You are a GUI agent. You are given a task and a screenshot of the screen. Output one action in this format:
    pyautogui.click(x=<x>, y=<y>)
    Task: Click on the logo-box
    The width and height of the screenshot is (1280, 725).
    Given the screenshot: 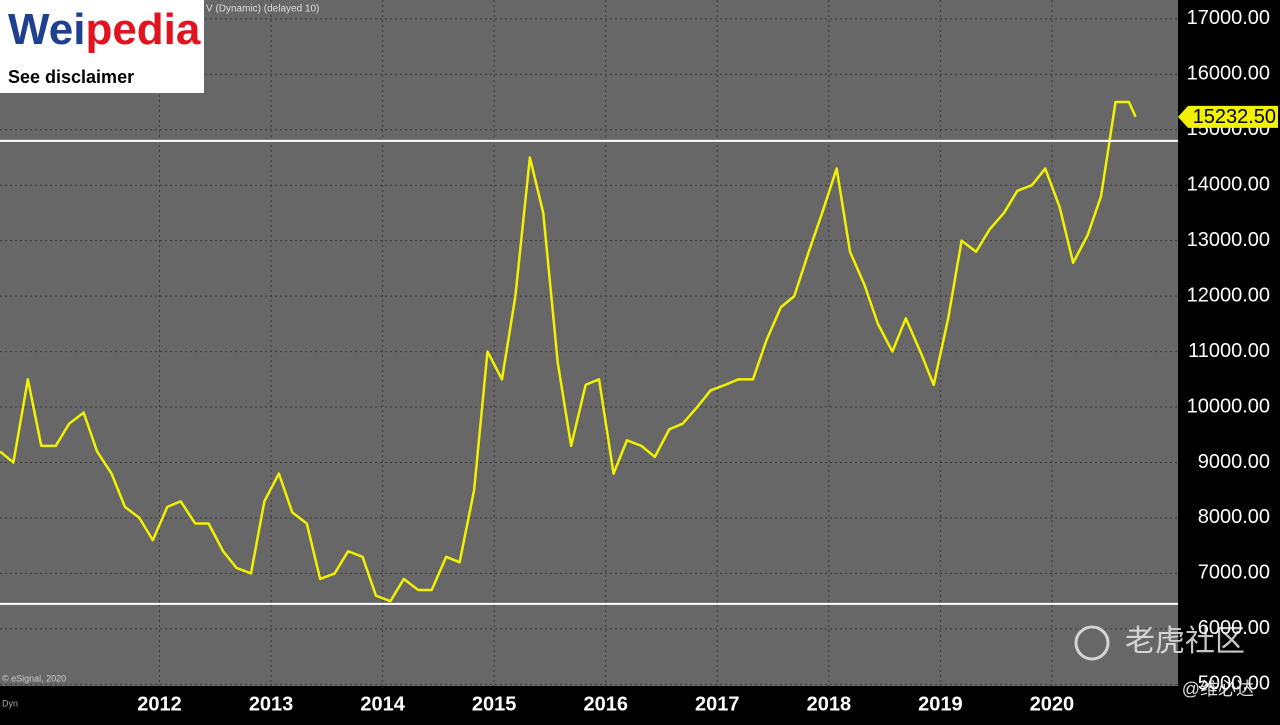 What is the action you would take?
    pyautogui.click(x=102, y=46)
    